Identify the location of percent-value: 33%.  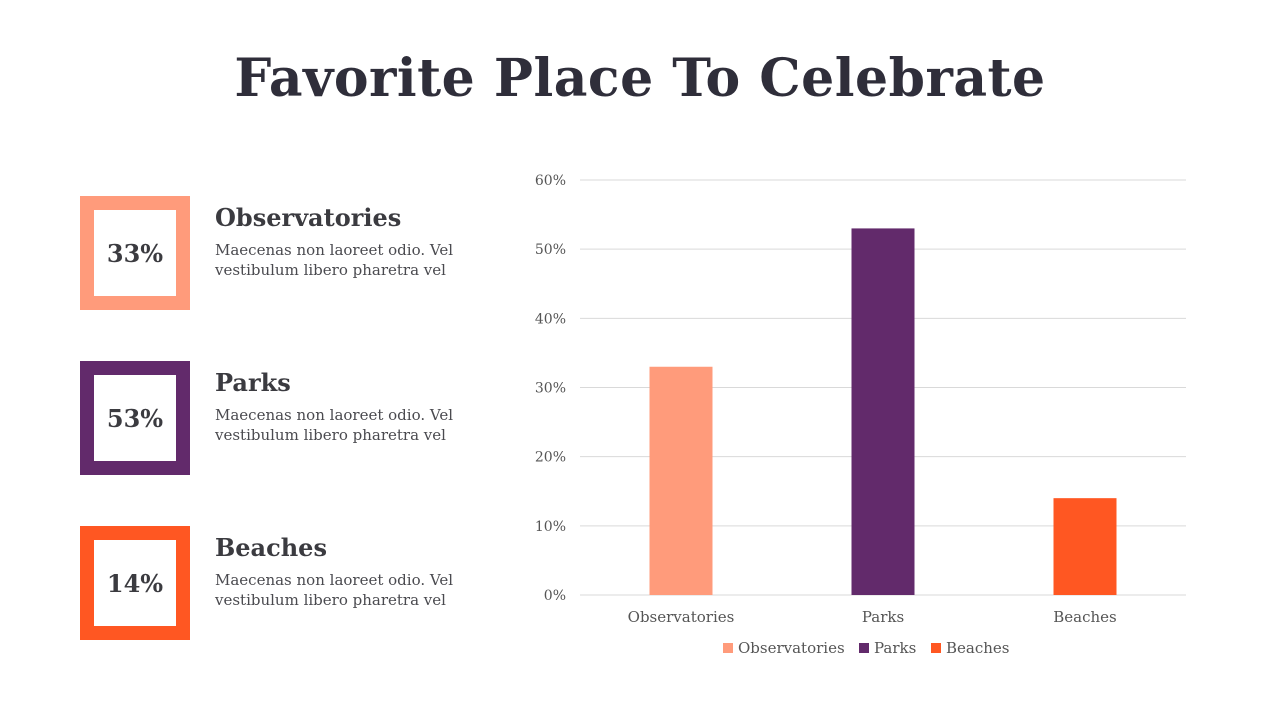
(135, 253).